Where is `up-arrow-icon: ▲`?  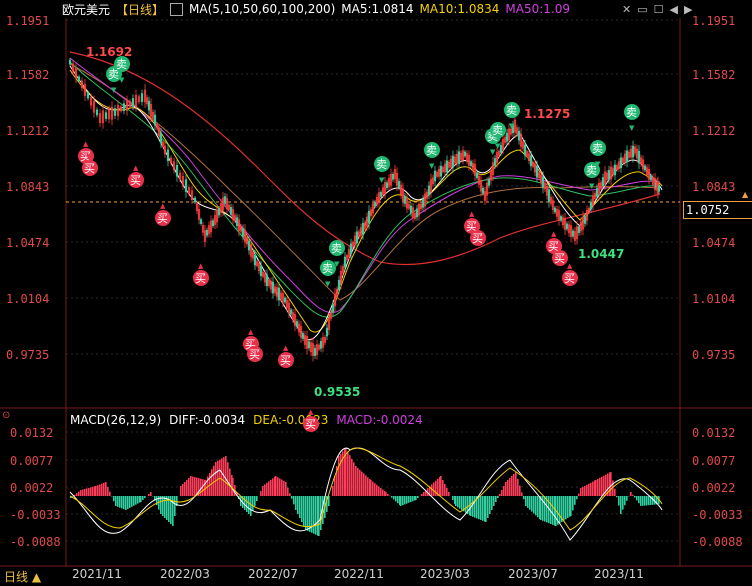 up-arrow-icon: ▲ is located at coordinates (560, 246).